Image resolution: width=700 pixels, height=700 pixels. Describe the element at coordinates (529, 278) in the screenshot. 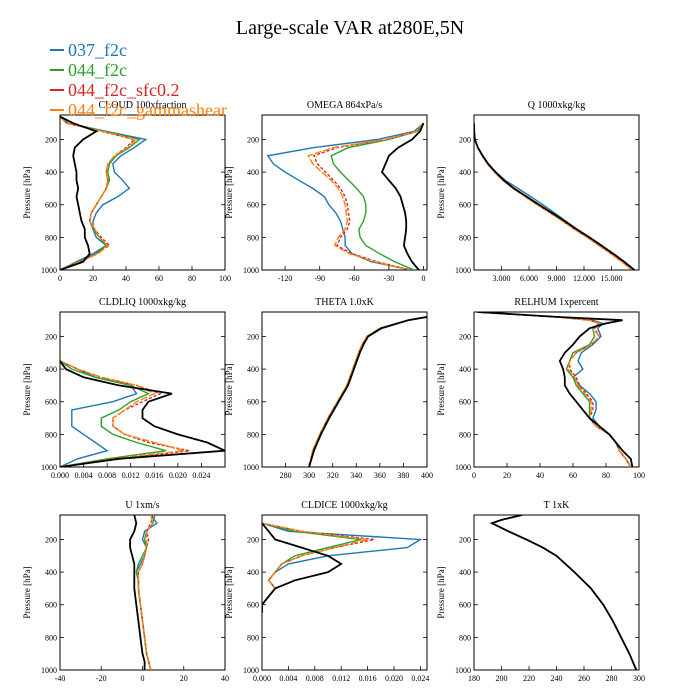

I see `x-tick-label: 6.000` at that location.